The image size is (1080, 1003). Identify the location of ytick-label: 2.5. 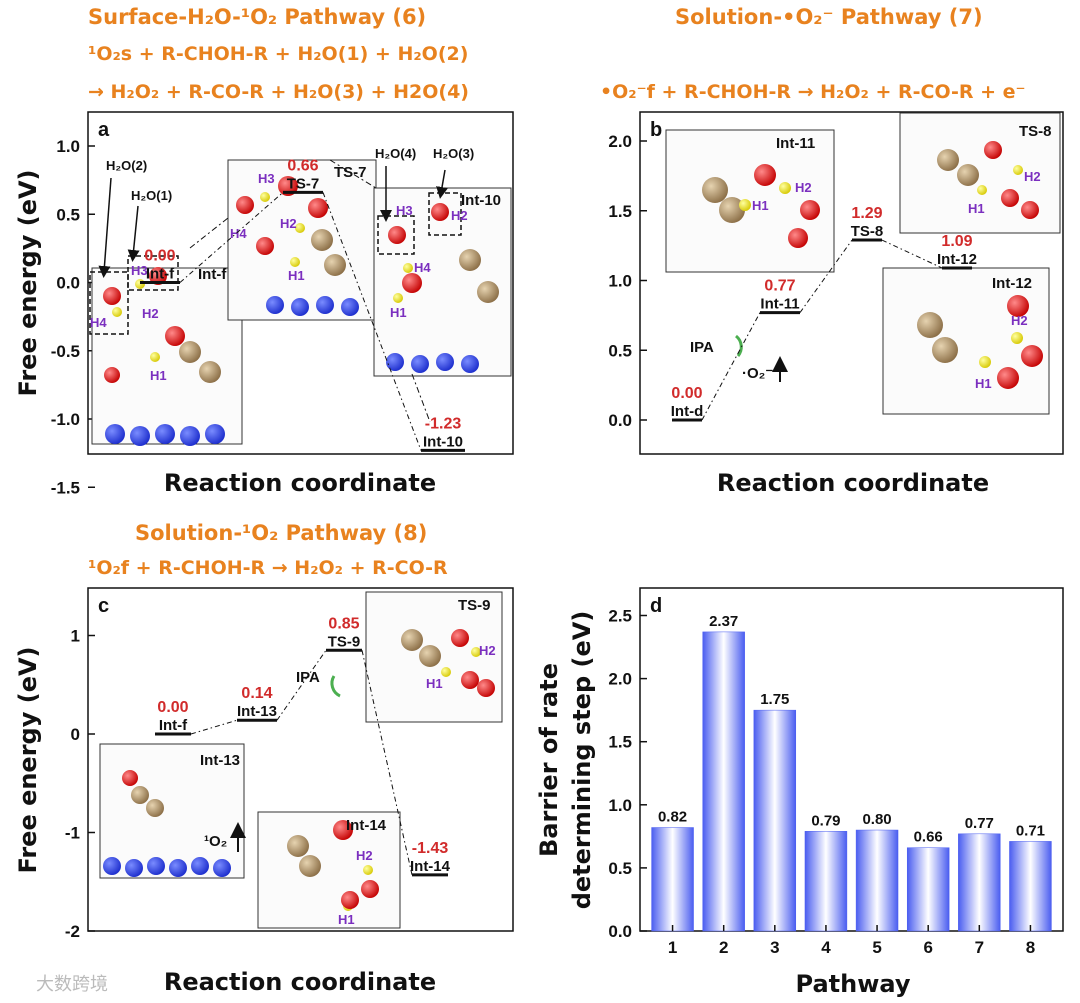
(620, 616).